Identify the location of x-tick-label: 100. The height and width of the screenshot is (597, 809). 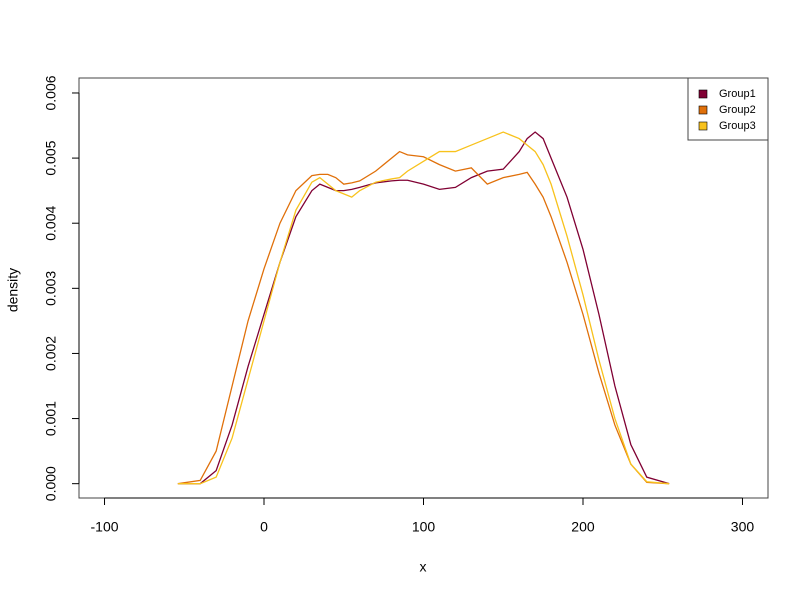
(424, 527).